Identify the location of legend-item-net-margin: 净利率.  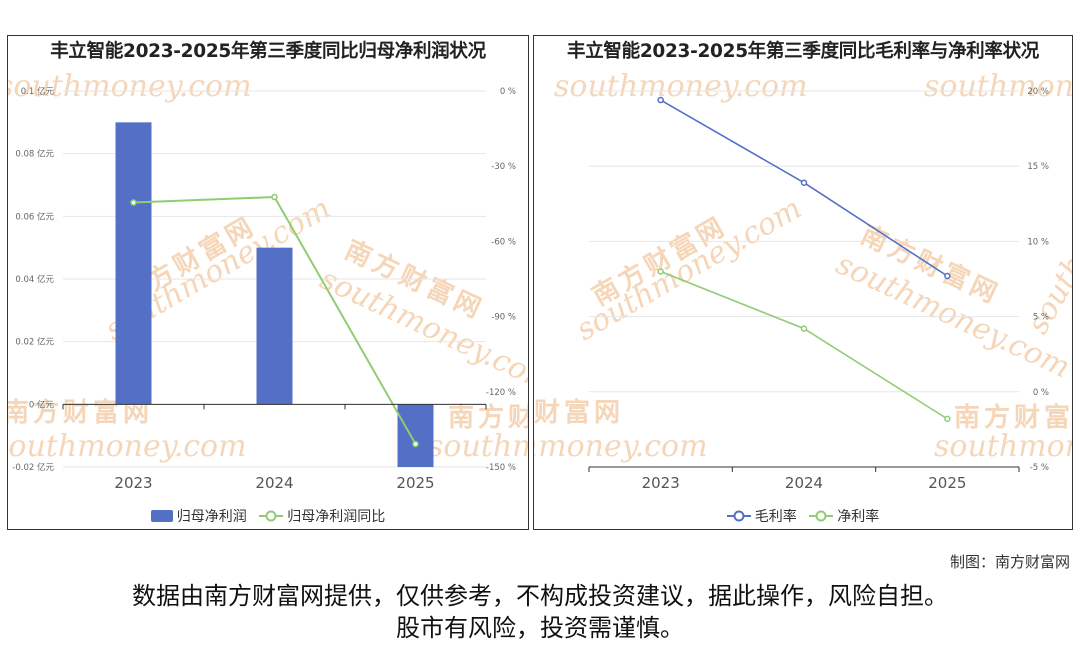
(844, 516).